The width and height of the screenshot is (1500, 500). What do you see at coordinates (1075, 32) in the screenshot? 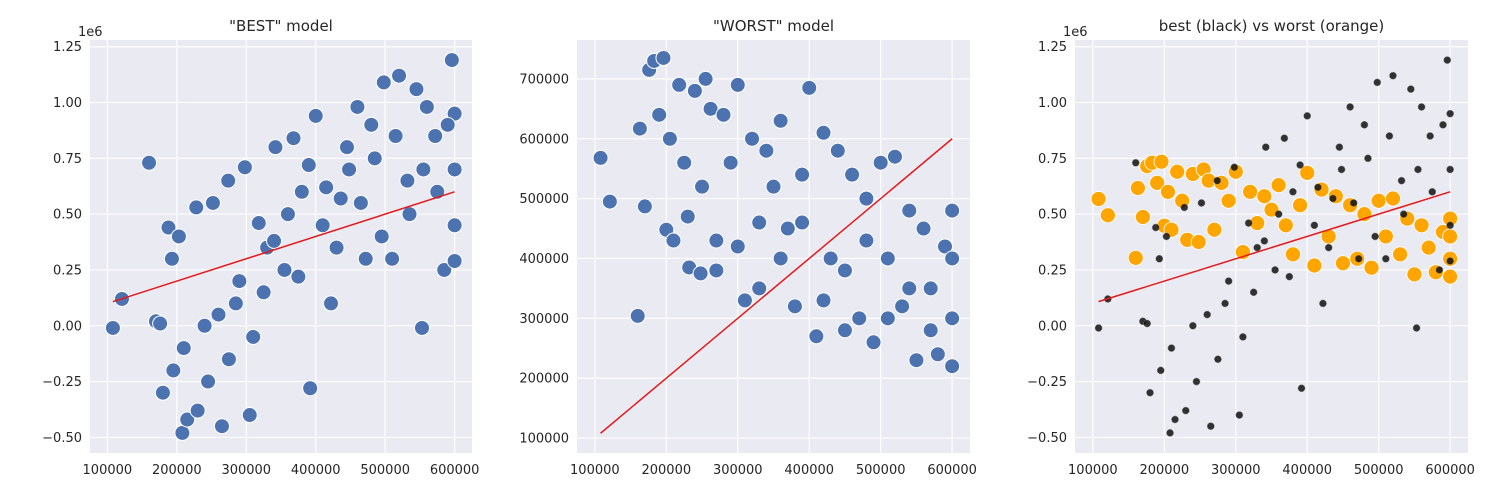
I see `y-offset-label: 1e6` at bounding box center [1075, 32].